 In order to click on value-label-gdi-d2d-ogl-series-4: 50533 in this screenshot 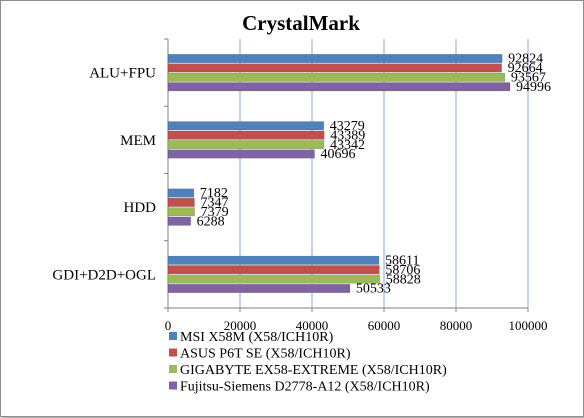, I will do `click(373, 289)`.